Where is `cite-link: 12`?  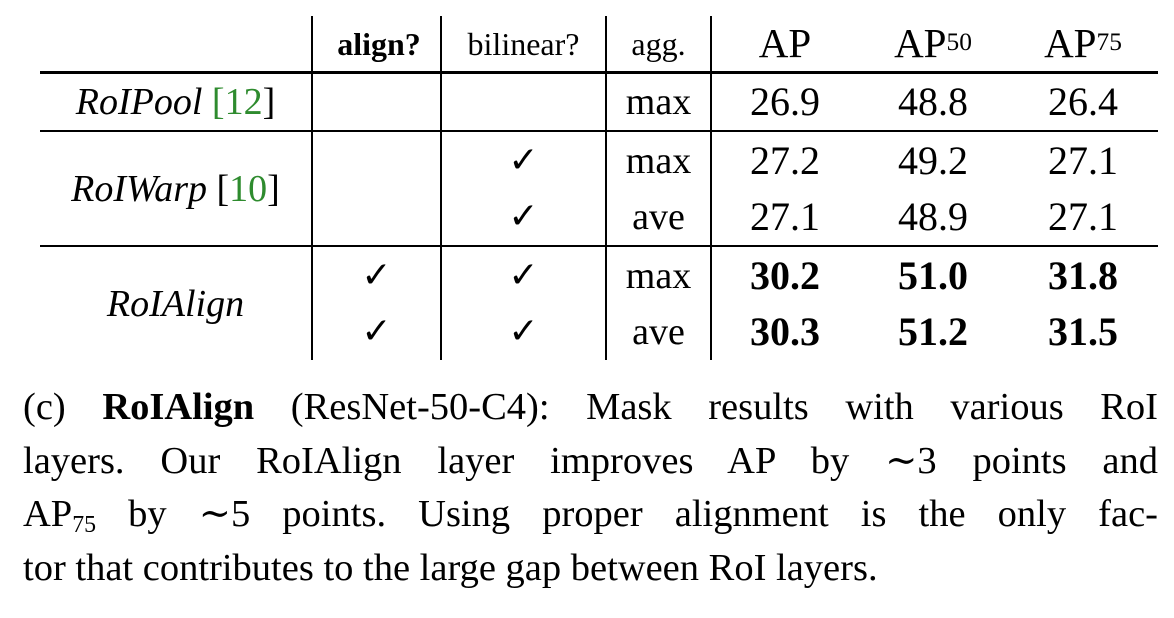 cite-link: 12 is located at coordinates (243, 102).